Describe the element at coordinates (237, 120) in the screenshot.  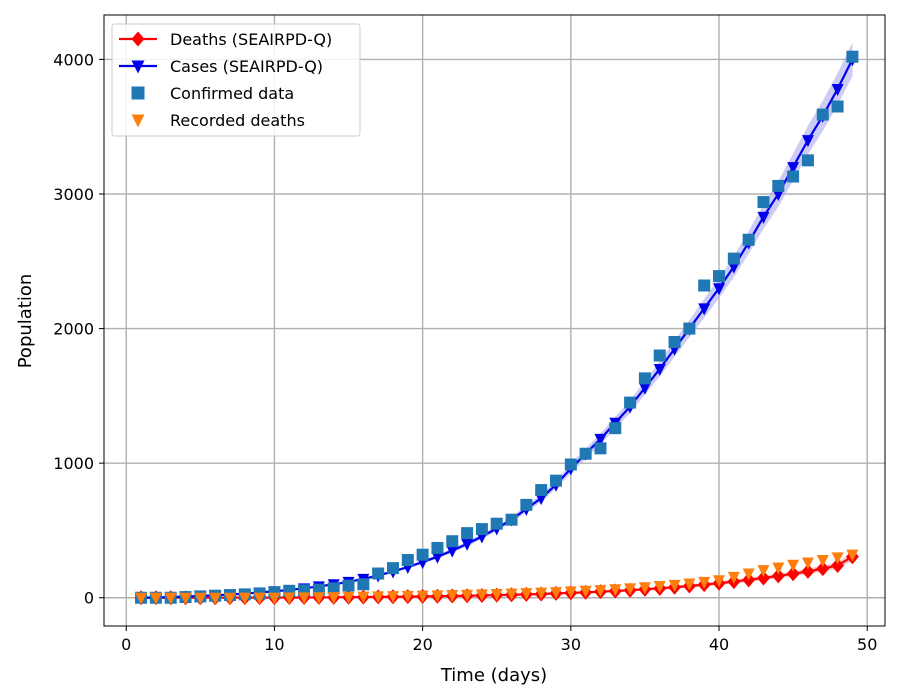
I see `legend-recorded-deaths-label: Recorded deaths` at that location.